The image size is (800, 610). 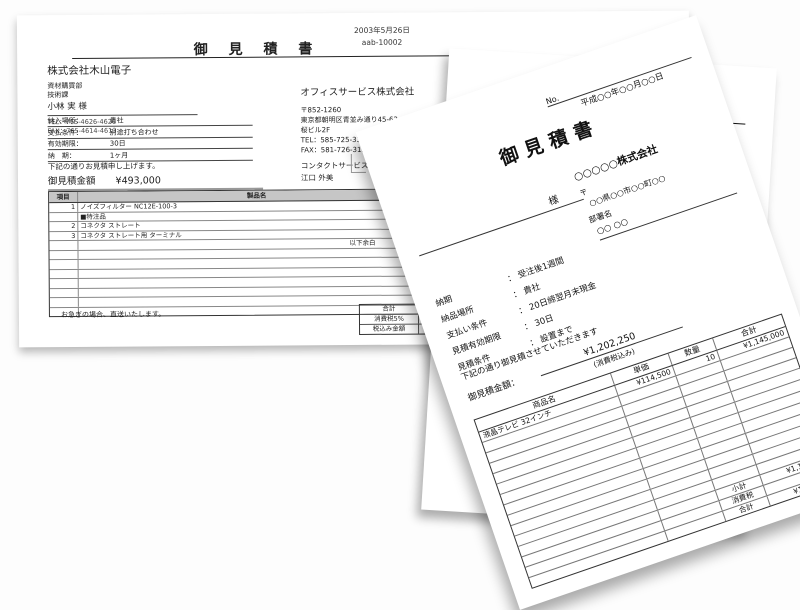 What do you see at coordinates (498, 219) in the screenshot?
I see `front-addressee-line: 様` at bounding box center [498, 219].